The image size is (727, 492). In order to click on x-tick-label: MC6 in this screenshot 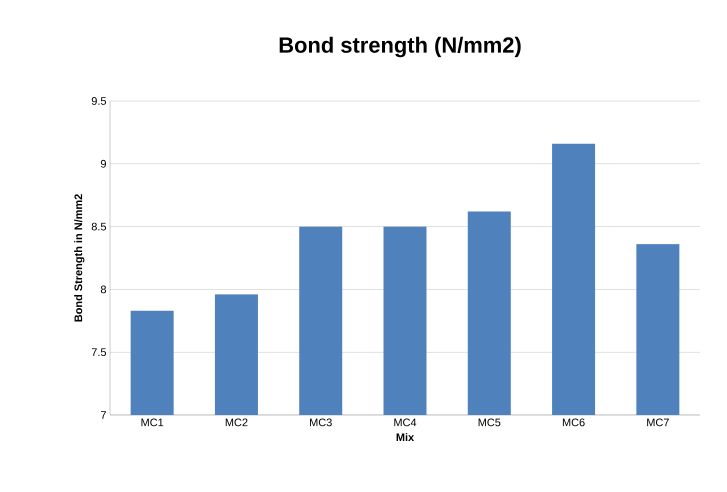, I will do `click(573, 422)`.